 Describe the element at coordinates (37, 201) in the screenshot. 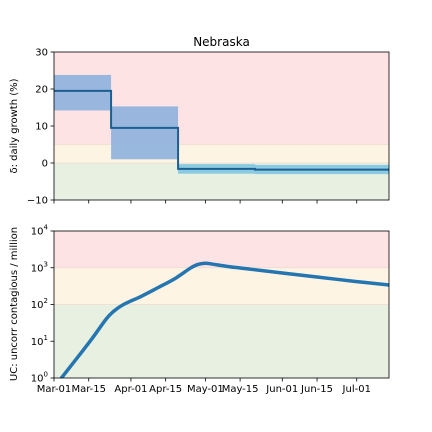

I see `growth-y-tick-label: −10` at that location.